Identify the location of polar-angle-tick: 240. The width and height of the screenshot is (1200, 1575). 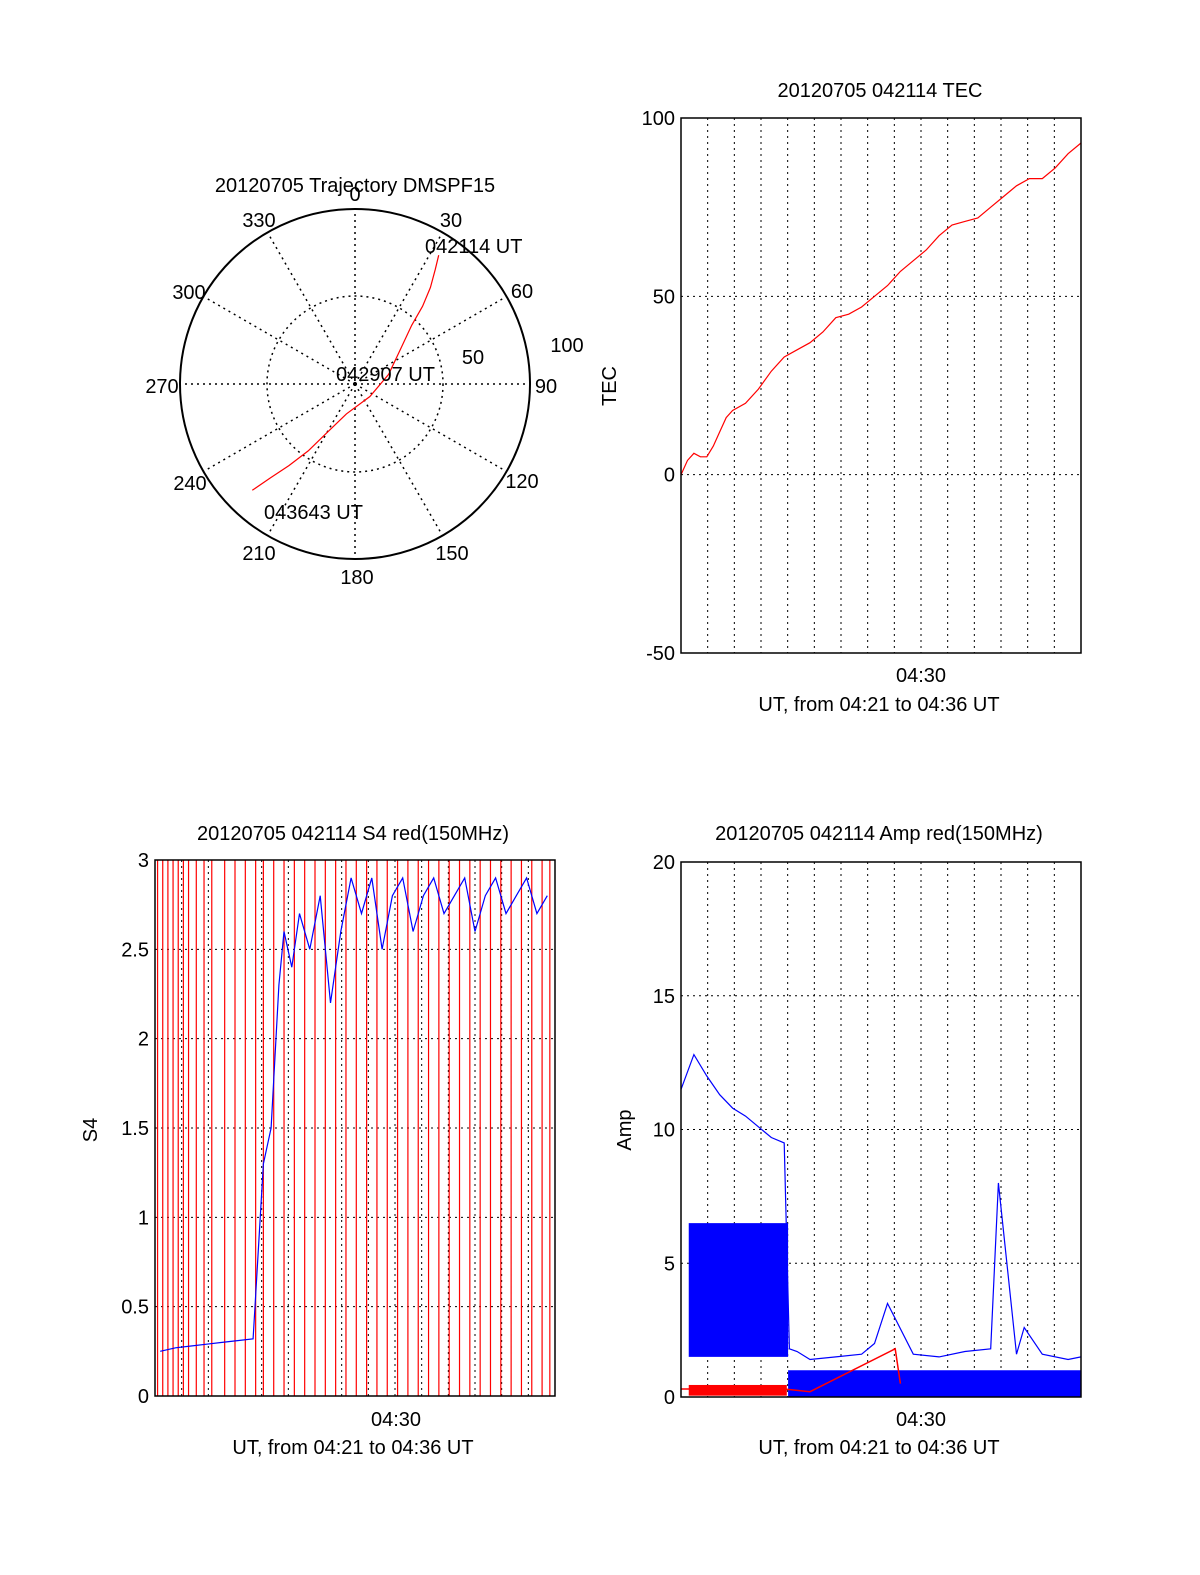
(189, 484).